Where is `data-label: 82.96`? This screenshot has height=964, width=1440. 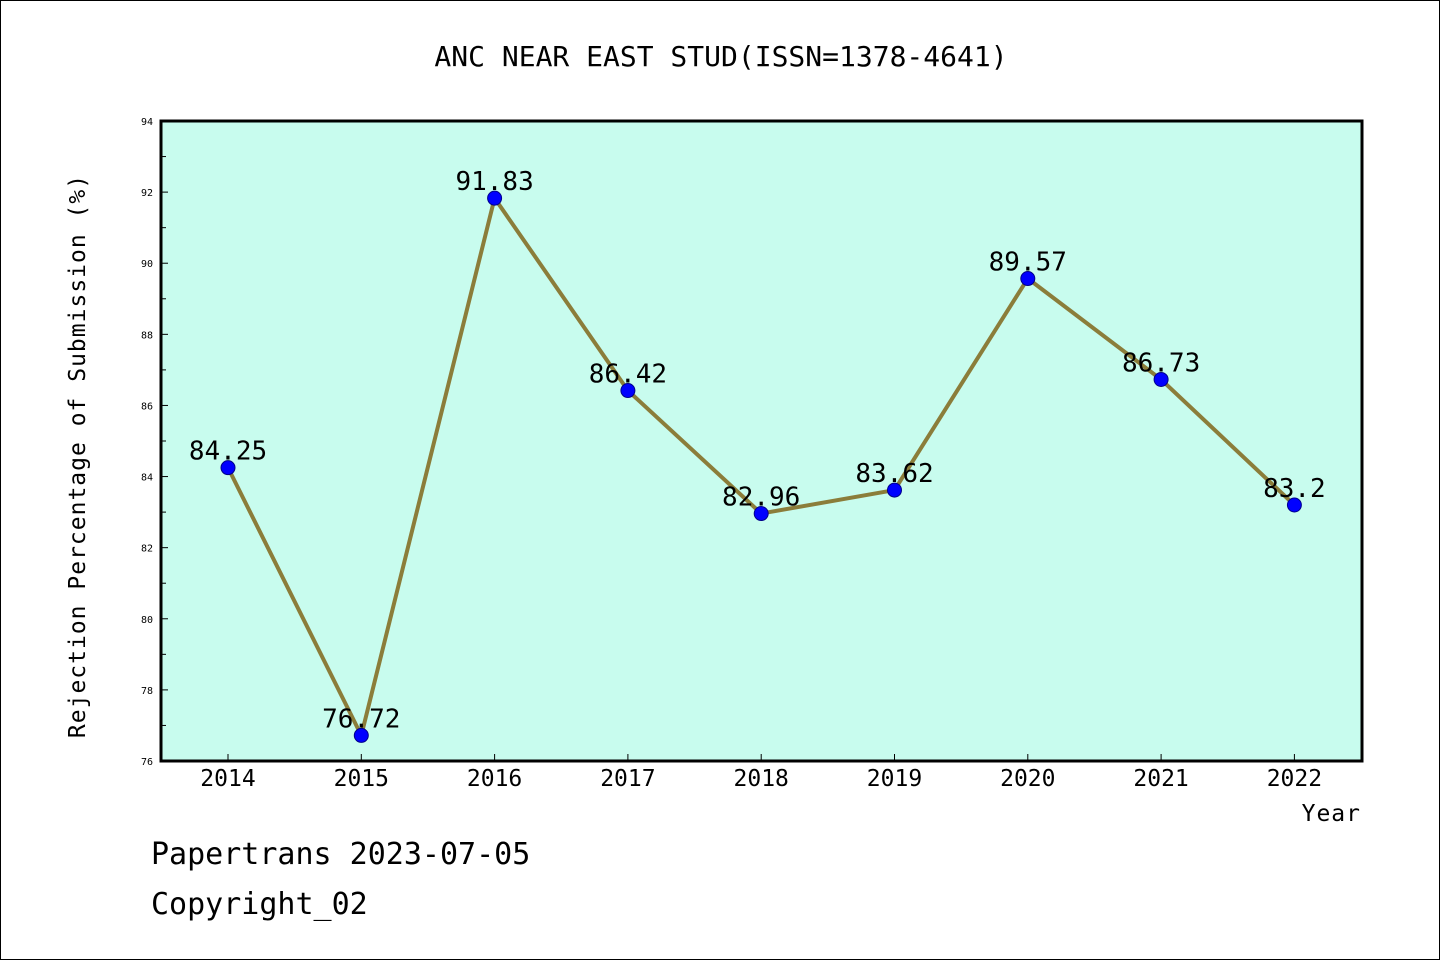 data-label: 82.96 is located at coordinates (761, 498).